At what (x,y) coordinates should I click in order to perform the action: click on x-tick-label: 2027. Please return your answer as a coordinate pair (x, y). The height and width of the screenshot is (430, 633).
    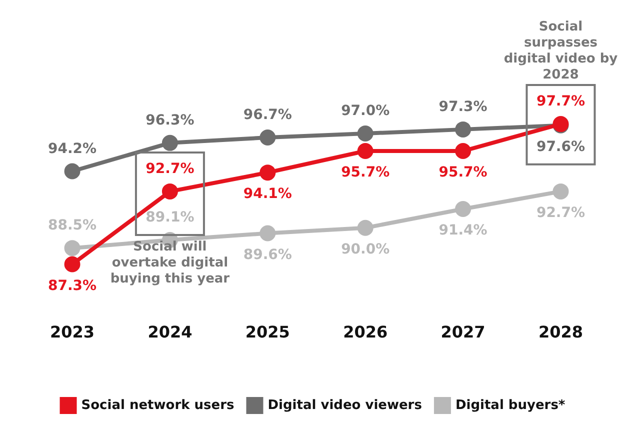
    Looking at the image, I should click on (463, 332).